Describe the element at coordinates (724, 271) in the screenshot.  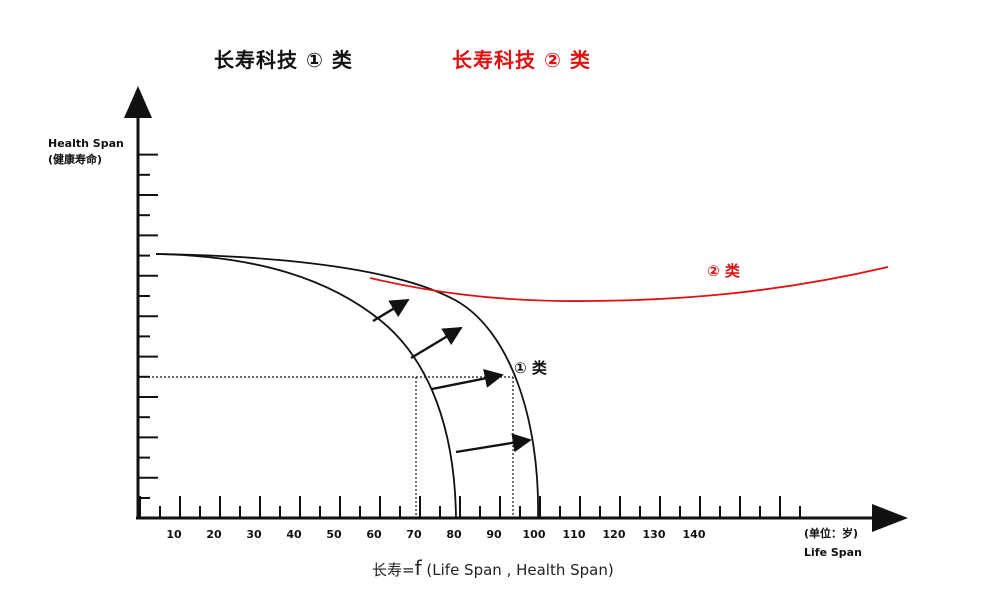
I see `curve-label-category-2: ② 类` at that location.